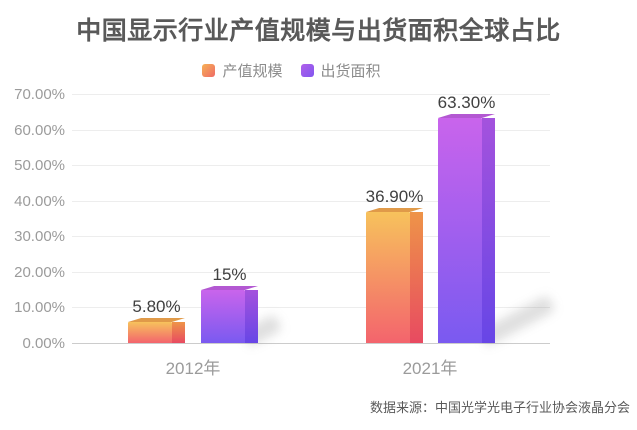  I want to click on source-note: 数据来源：中国光学光电子行业协会液晶分会, so click(499, 407).